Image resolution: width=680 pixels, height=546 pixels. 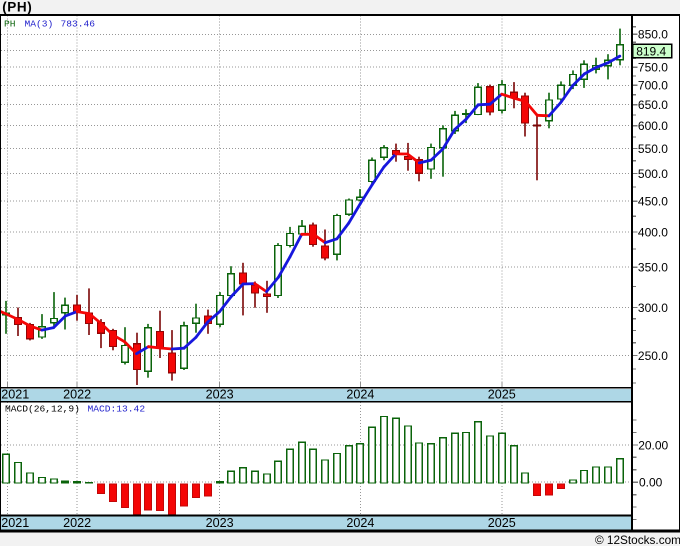 What do you see at coordinates (653, 202) in the screenshot?
I see `svg-text: 450.0` at bounding box center [653, 202].